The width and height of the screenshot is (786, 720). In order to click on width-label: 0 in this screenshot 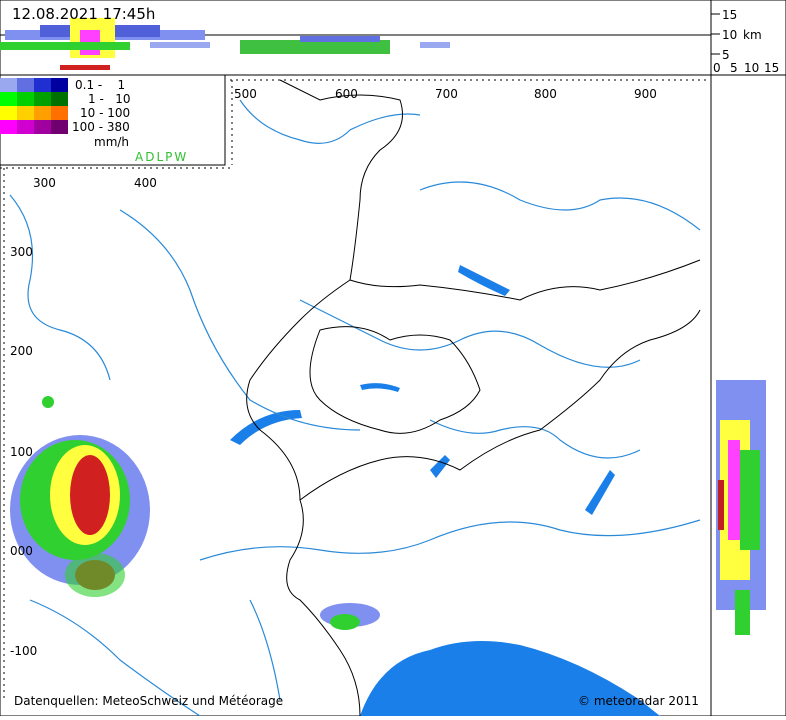, I will do `click(717, 68)`.